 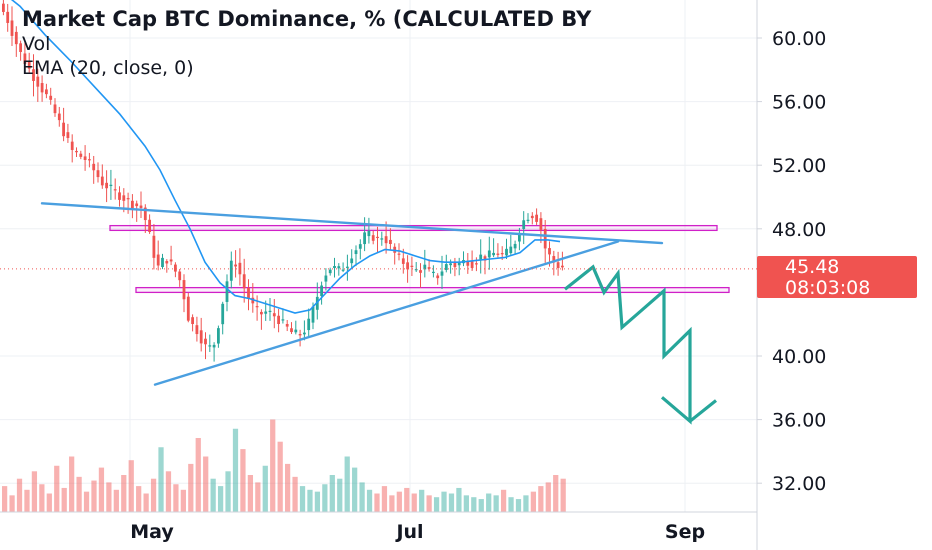 I want to click on projection-path, so click(x=640, y=344).